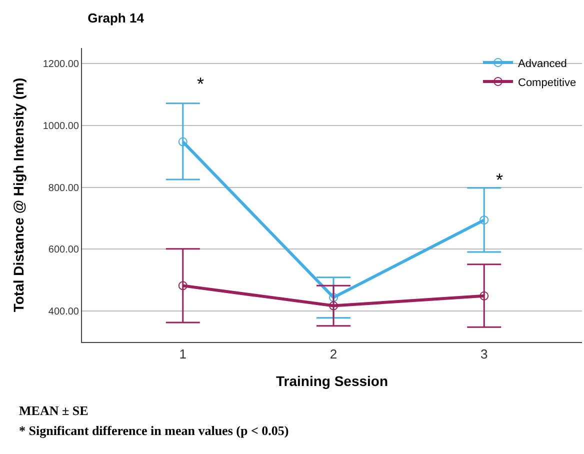 This screenshot has width=584, height=454. I want to click on chart-title: Graph 14, so click(116, 18).